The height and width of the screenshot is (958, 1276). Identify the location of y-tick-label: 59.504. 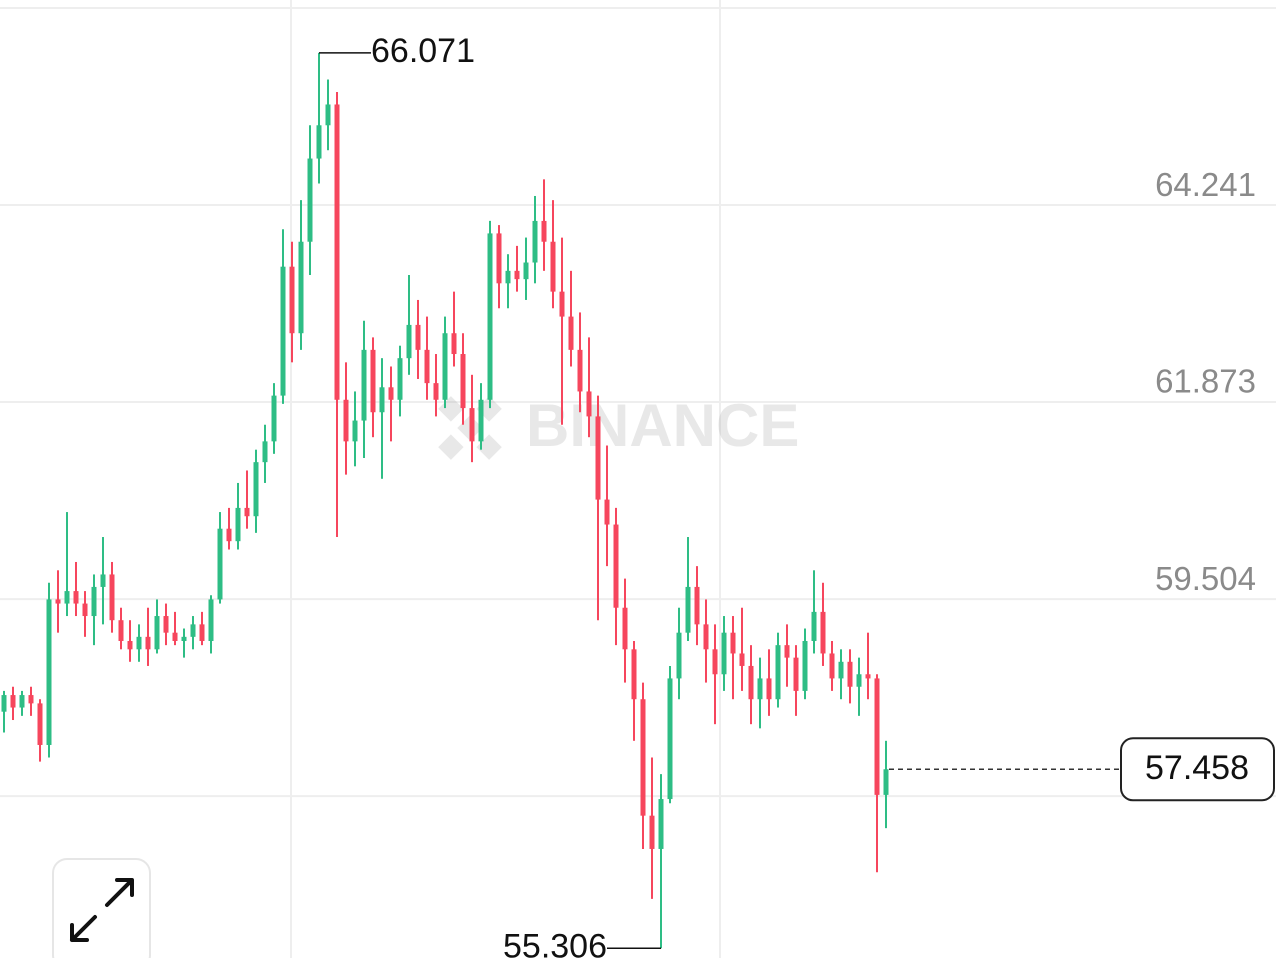
(1205, 578).